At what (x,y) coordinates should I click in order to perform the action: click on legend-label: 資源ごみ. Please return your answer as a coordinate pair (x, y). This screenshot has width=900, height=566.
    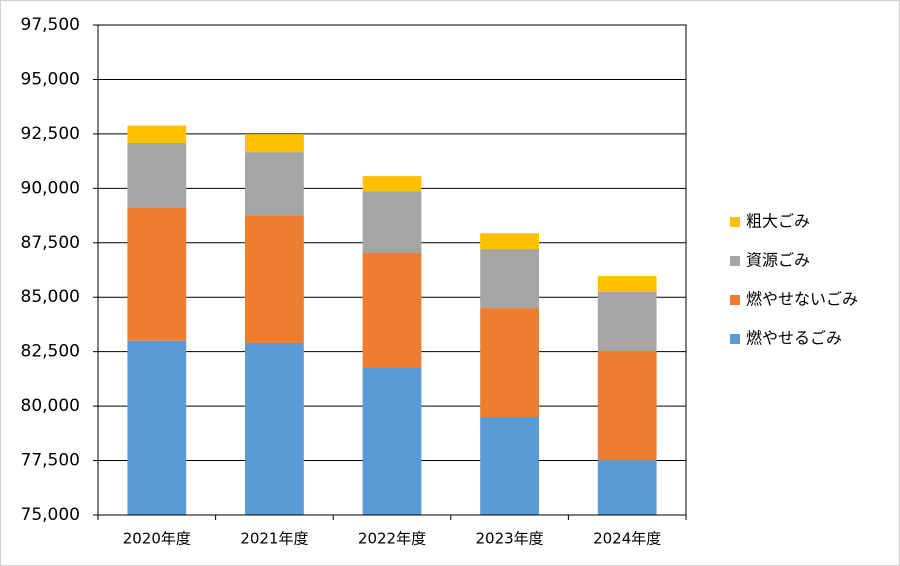
    Looking at the image, I should click on (778, 260).